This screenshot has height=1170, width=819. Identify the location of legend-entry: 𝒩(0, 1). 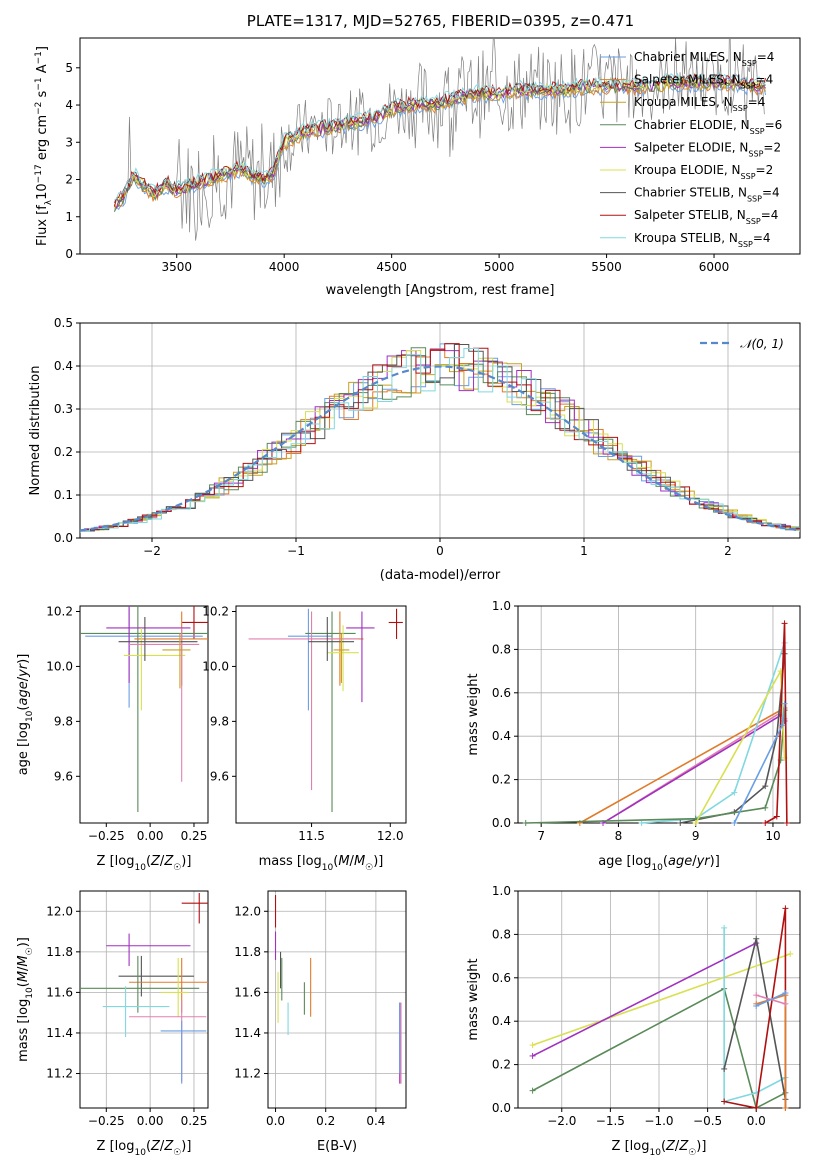
(762, 344).